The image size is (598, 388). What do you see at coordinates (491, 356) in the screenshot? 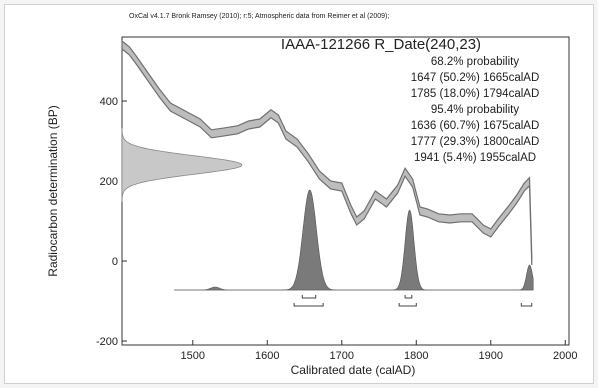
I see `x-tick-label: 1900` at bounding box center [491, 356].